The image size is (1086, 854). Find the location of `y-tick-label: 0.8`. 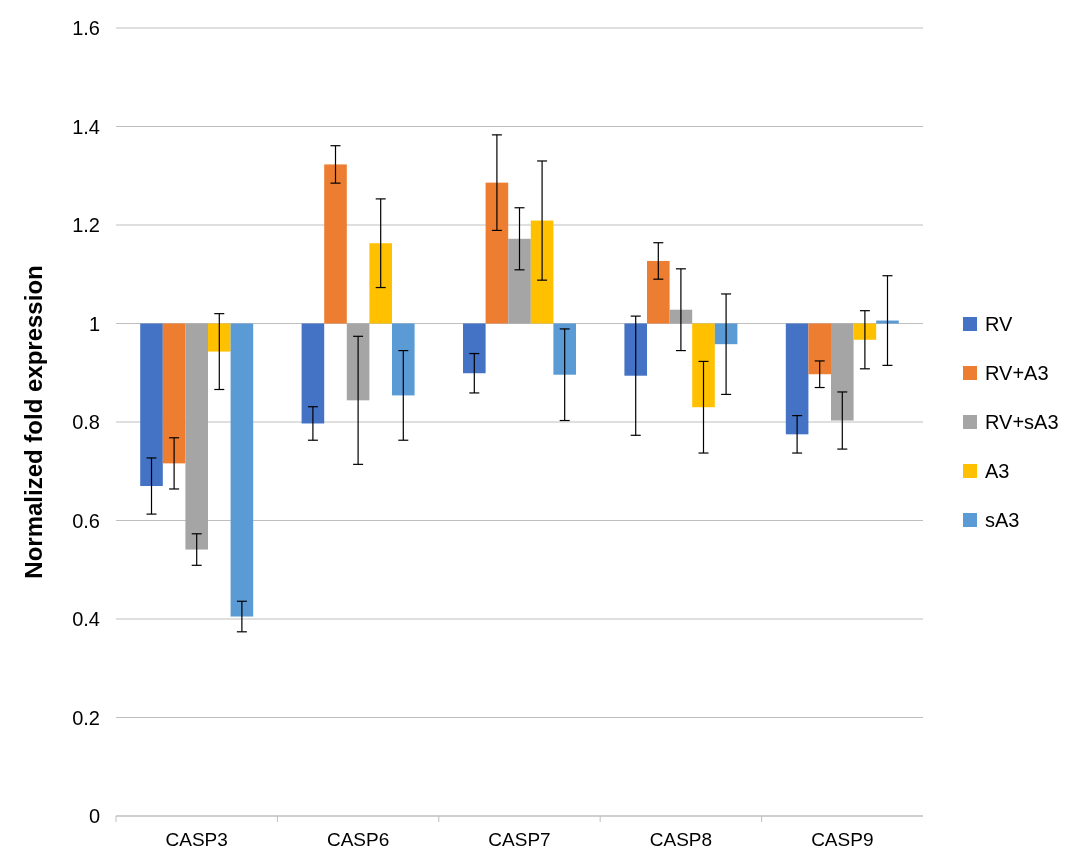

y-tick-label: 0.8 is located at coordinates (86, 422).